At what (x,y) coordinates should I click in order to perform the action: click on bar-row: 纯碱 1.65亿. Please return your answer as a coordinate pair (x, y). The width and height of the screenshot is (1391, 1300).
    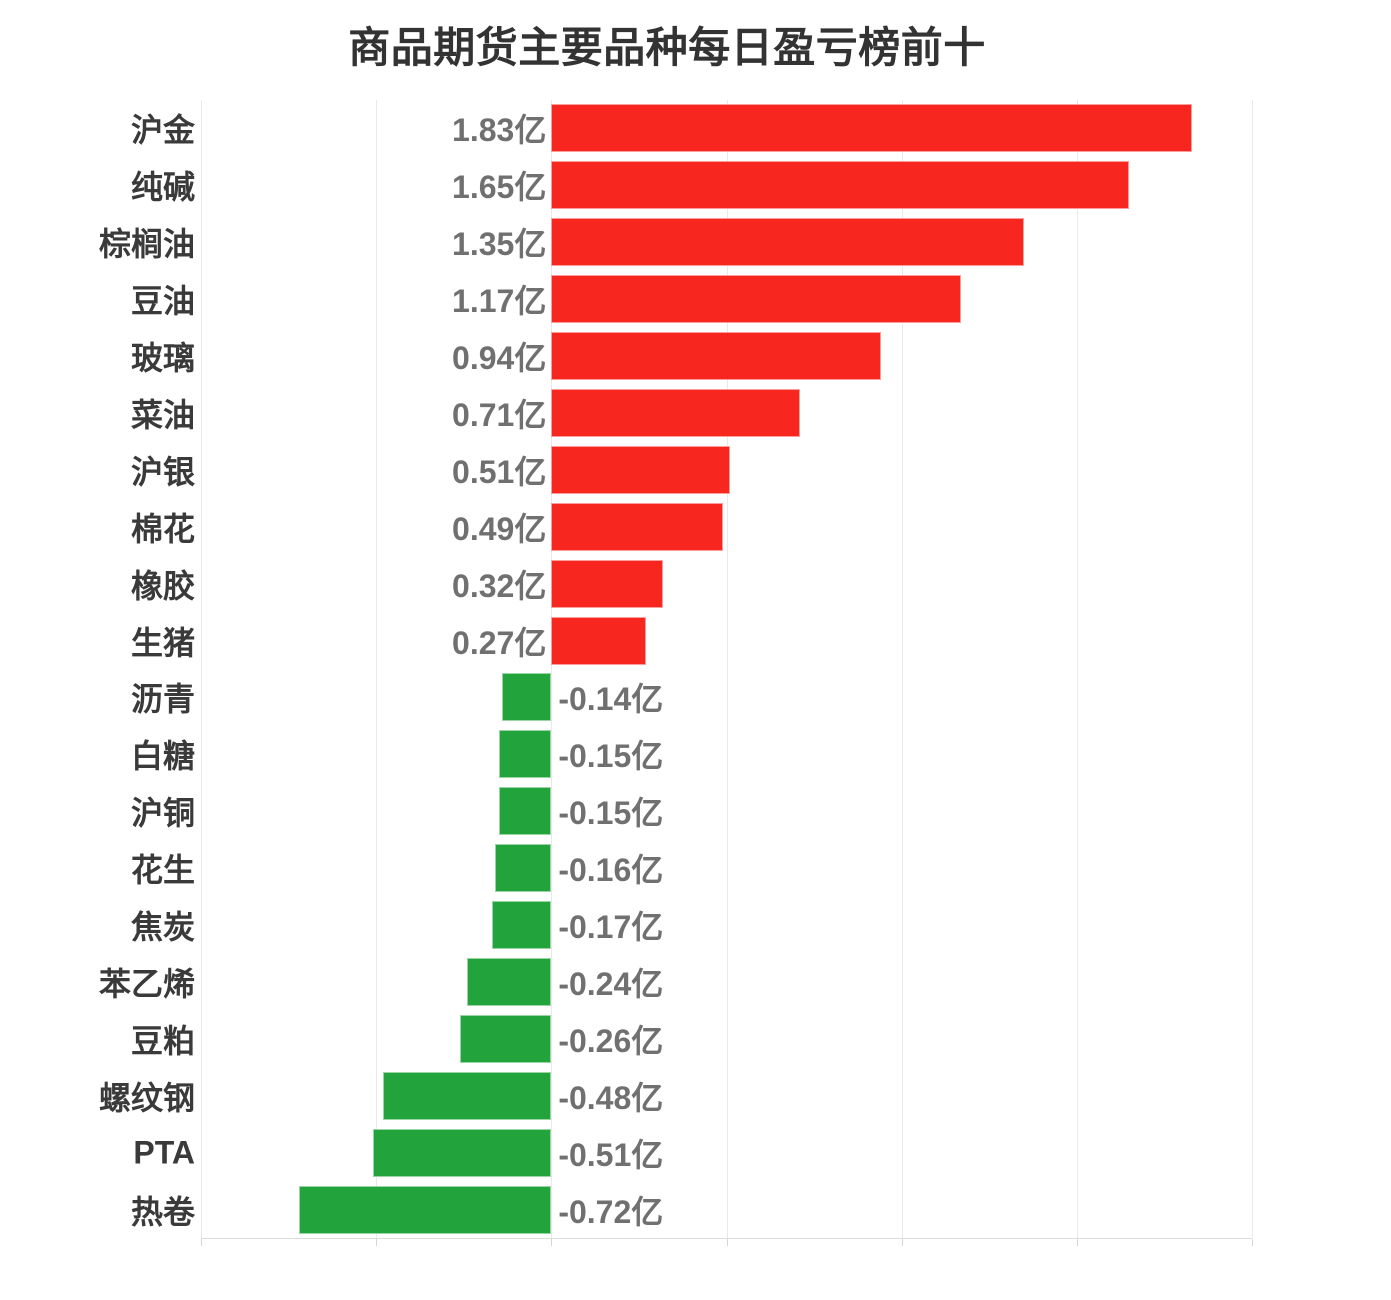
    Looking at the image, I should click on (691, 185).